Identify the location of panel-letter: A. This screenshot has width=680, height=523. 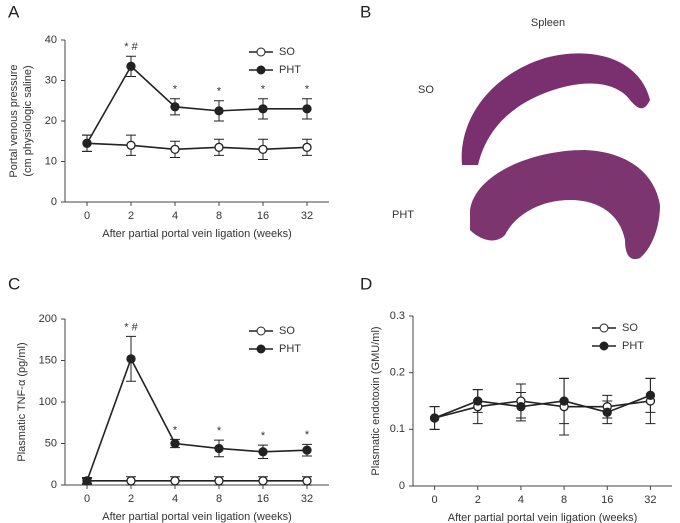
(14, 11).